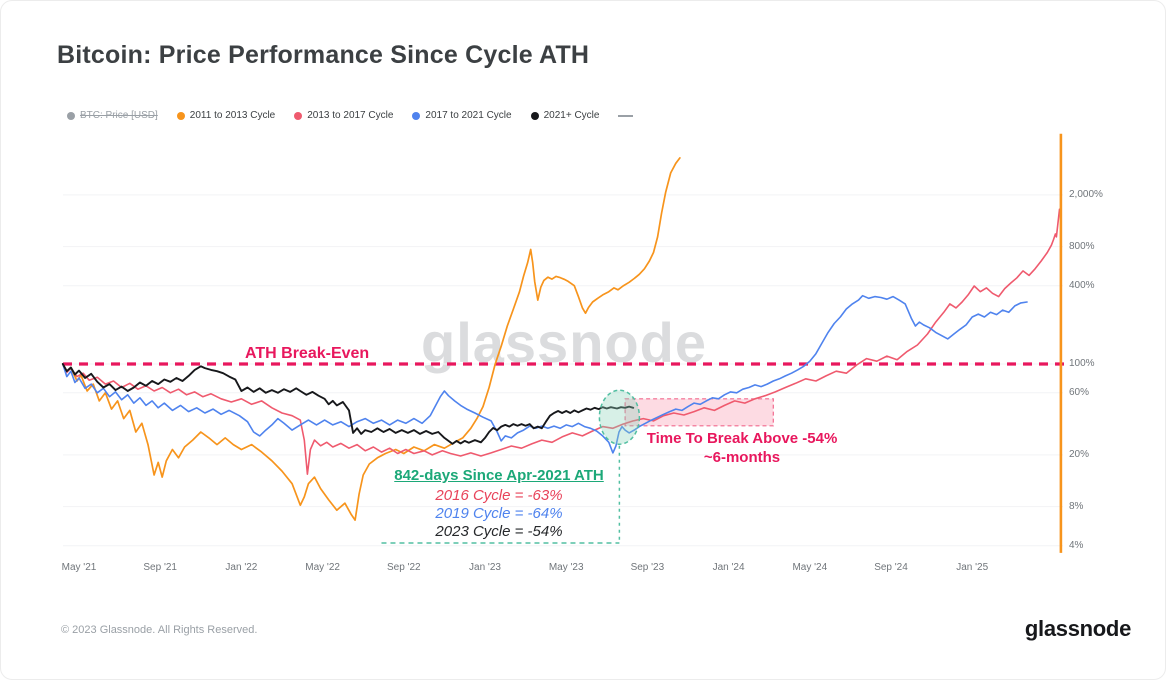 This screenshot has height=680, width=1166. What do you see at coordinates (1079, 454) in the screenshot?
I see `y-tick-label: 20%` at bounding box center [1079, 454].